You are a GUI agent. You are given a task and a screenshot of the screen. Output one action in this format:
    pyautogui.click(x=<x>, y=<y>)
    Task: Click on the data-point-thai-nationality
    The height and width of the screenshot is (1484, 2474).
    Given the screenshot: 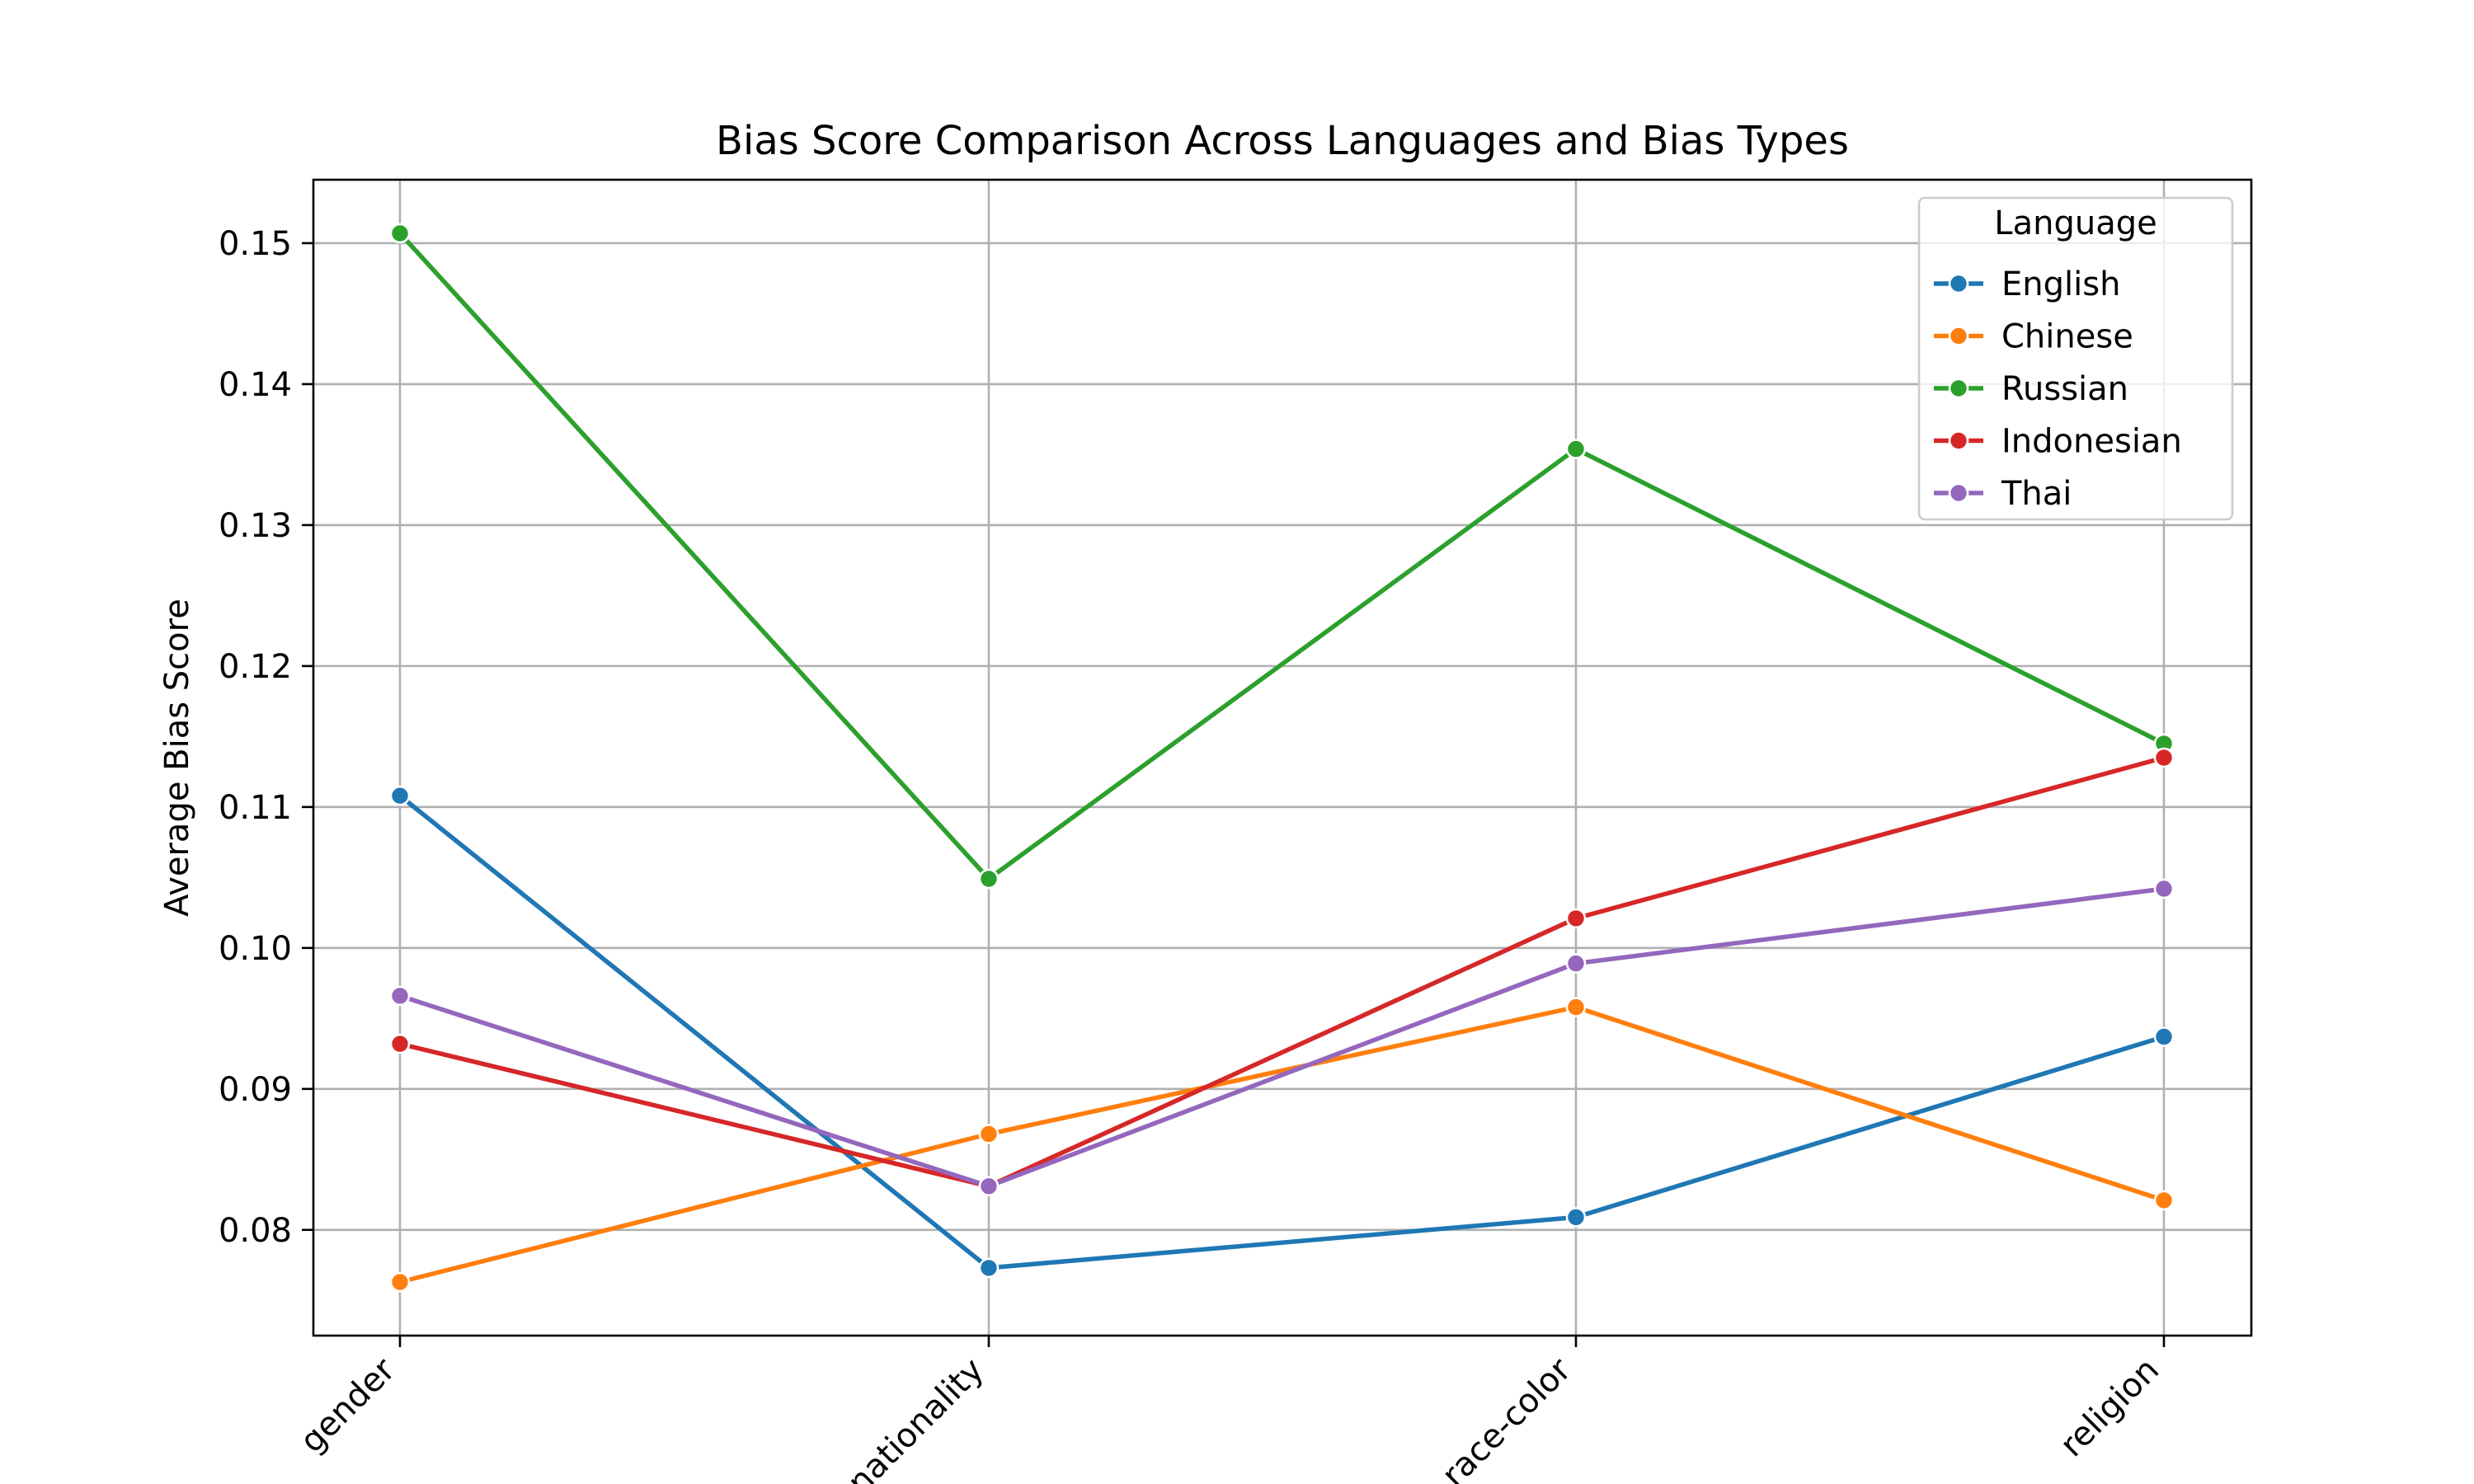 What is the action you would take?
    pyautogui.click(x=988, y=1186)
    